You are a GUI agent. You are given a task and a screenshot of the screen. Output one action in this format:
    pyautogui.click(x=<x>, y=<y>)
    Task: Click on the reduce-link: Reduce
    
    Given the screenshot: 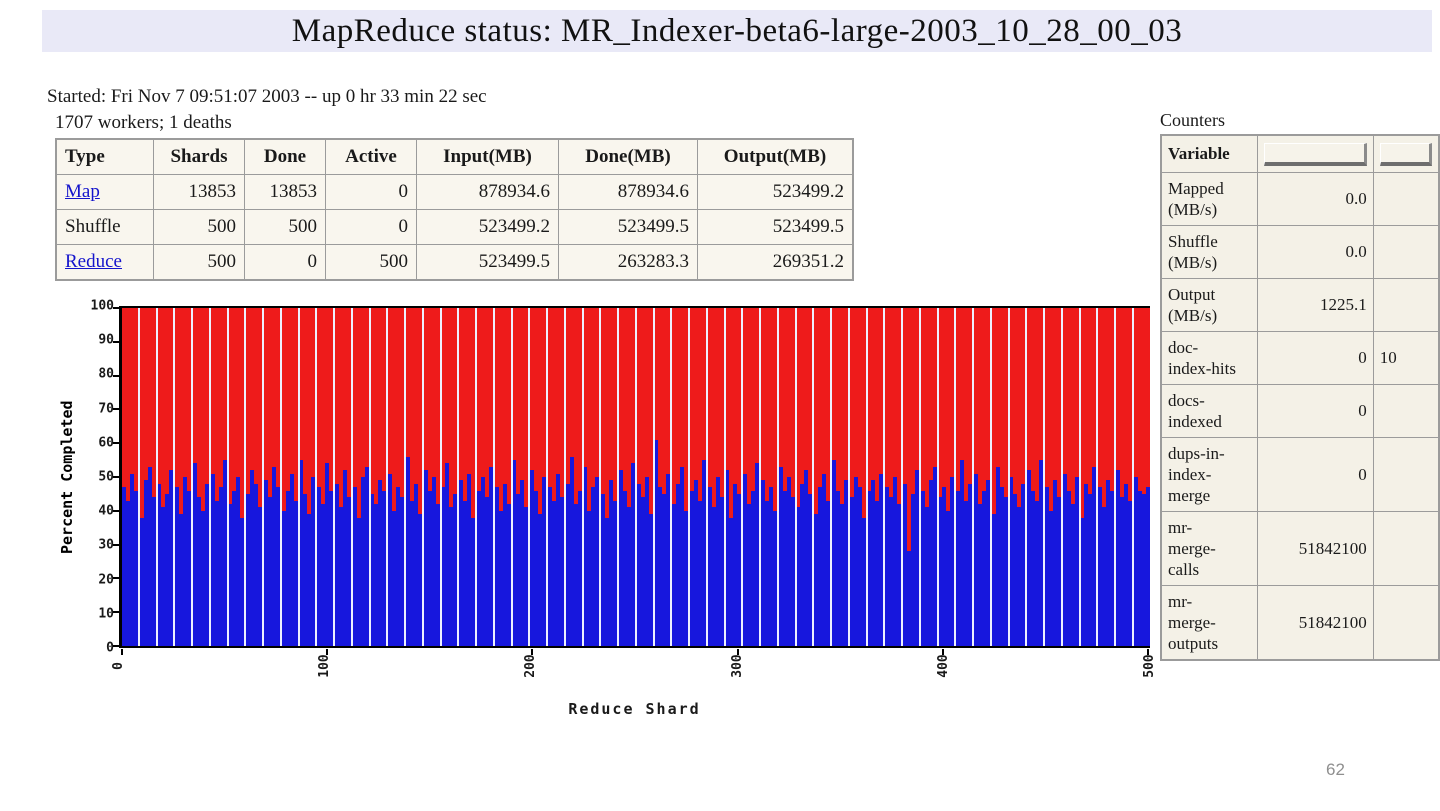 What is the action you would take?
    pyautogui.click(x=93, y=261)
    